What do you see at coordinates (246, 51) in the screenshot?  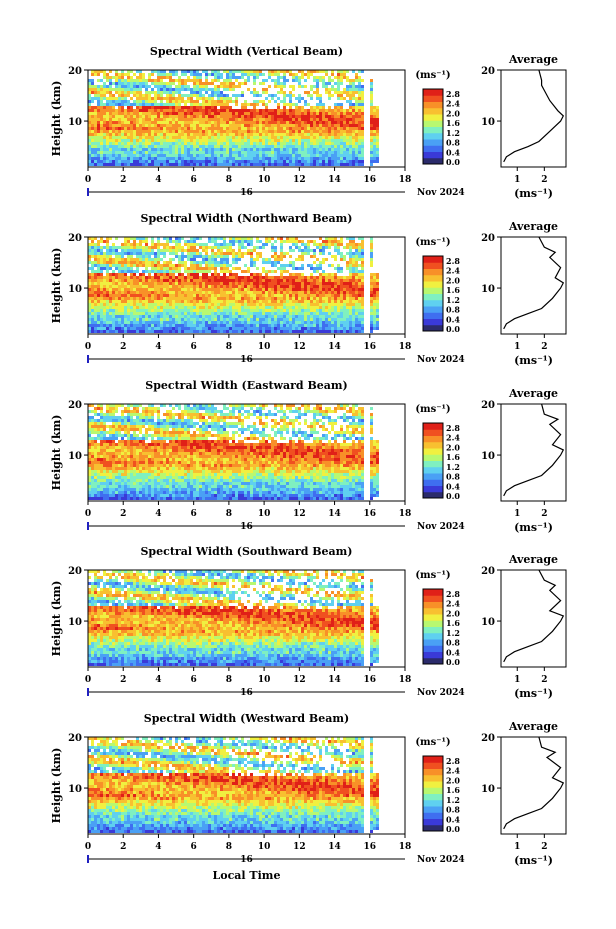 I see `panel-title: Spectral Width (Vertical Beam)` at bounding box center [246, 51].